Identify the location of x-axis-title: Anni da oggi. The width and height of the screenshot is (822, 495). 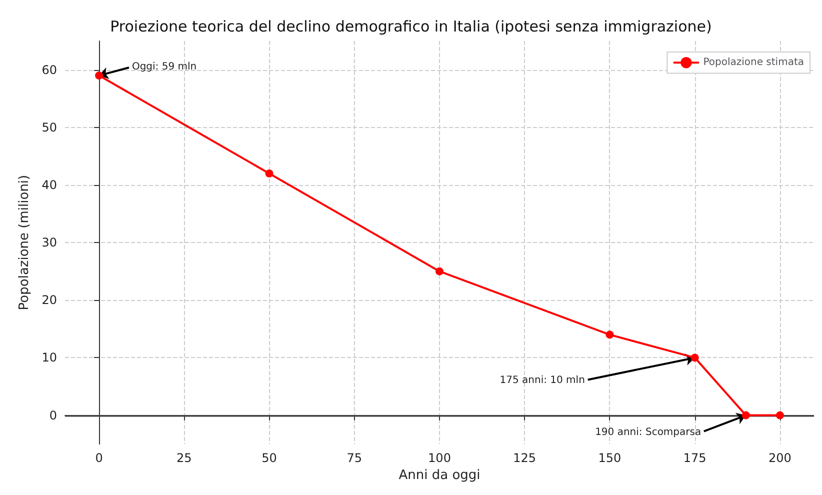
(439, 475).